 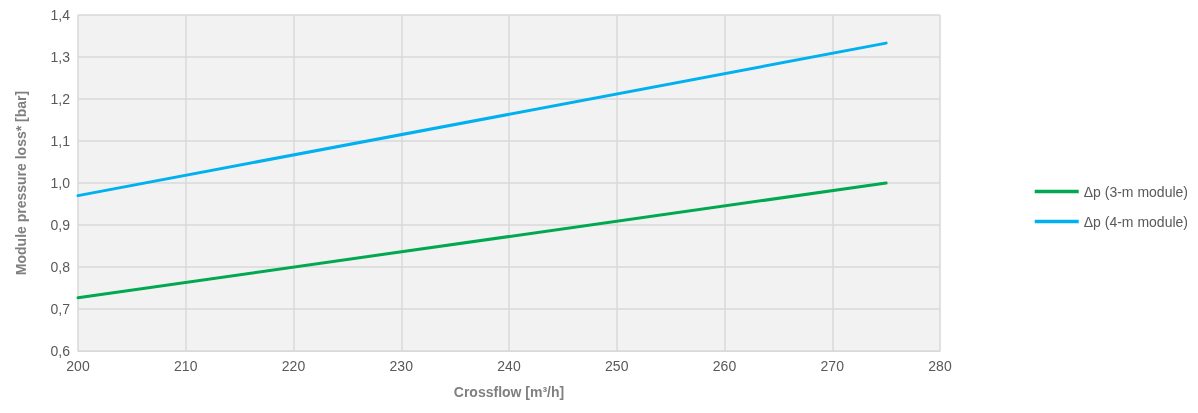 What do you see at coordinates (60, 183) in the screenshot?
I see `y-tick-label: 1,0` at bounding box center [60, 183].